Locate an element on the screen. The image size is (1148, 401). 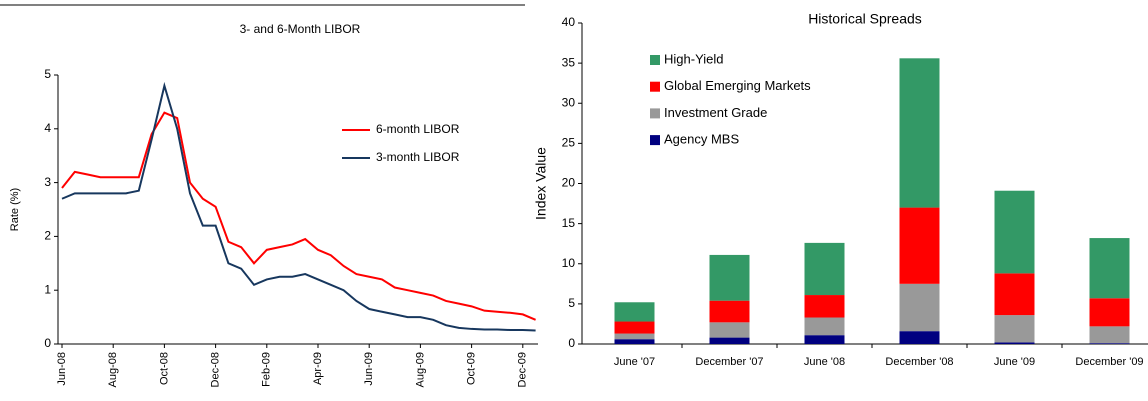
y-tick-label: 1 is located at coordinates (47, 289).